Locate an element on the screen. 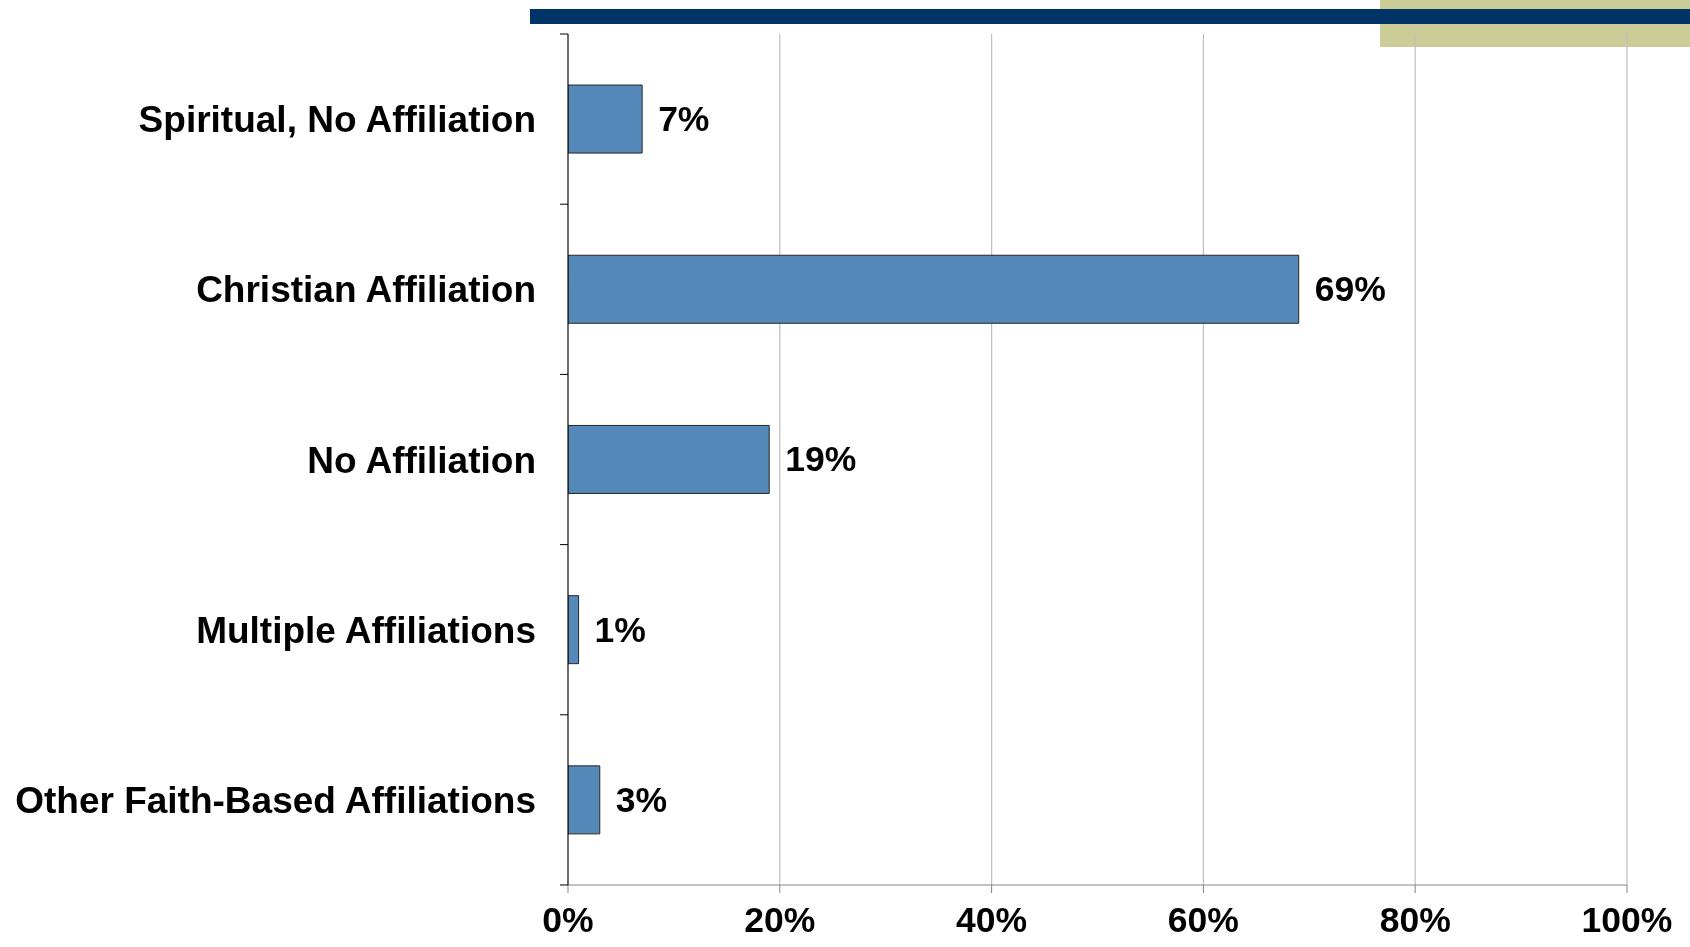 The width and height of the screenshot is (1690, 947). y-tick-label: No Affiliation is located at coordinates (421, 459).